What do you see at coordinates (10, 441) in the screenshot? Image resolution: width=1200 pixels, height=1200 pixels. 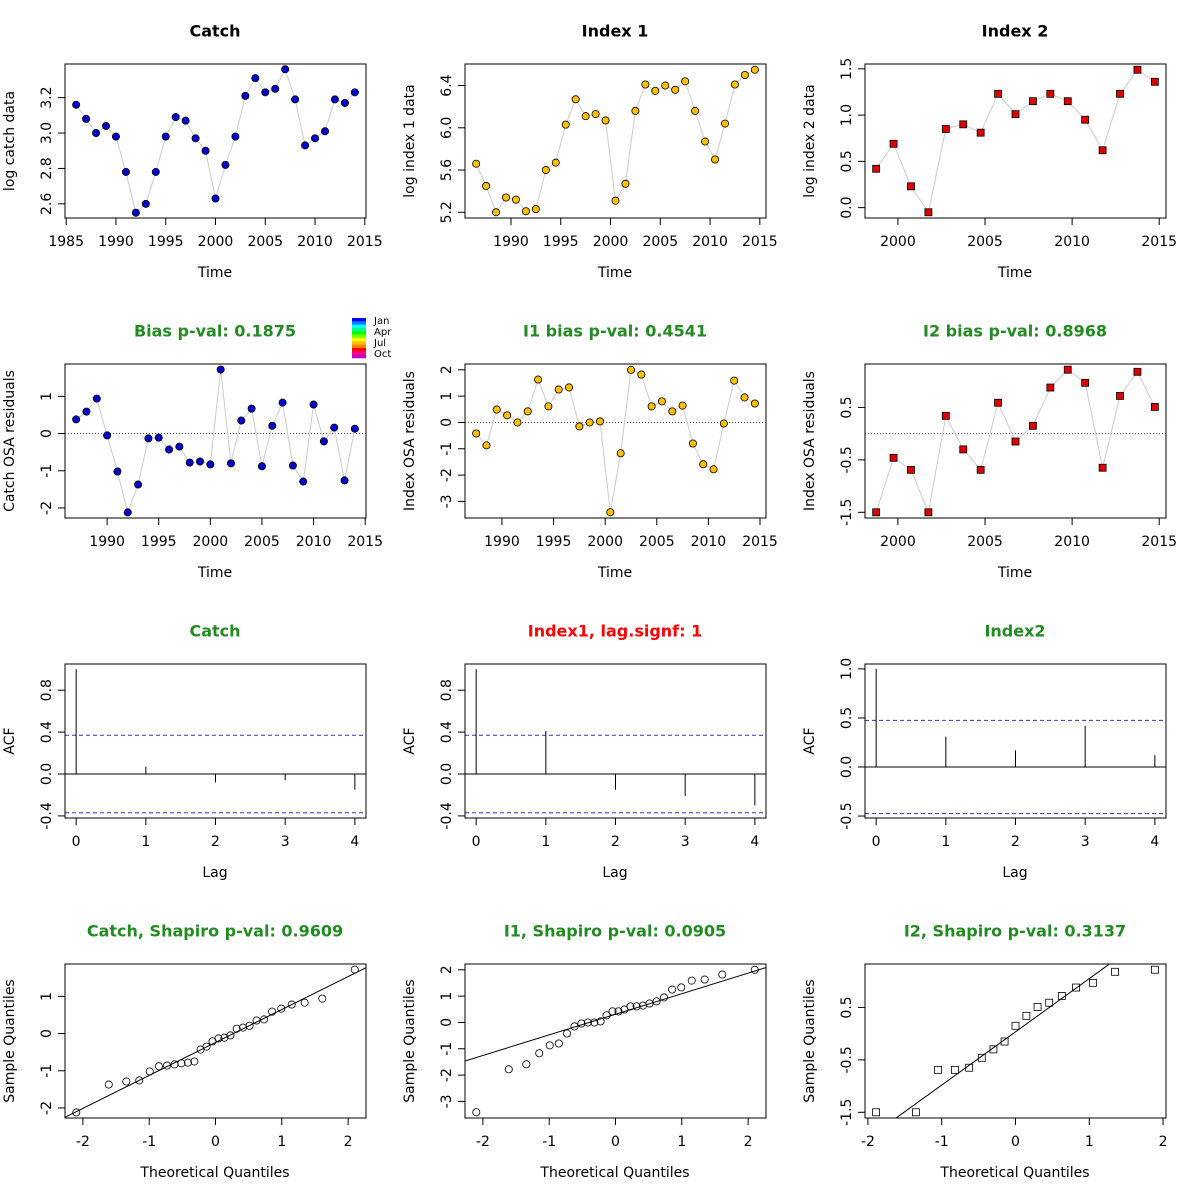 I see `y-axis-label: Catch OSA residuals` at bounding box center [10, 441].